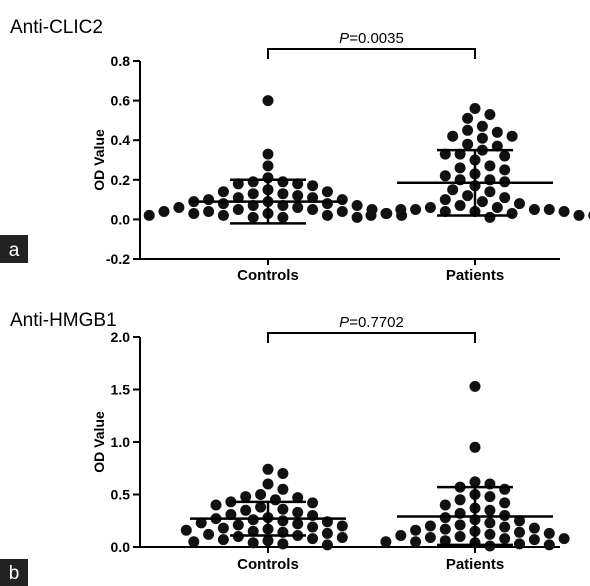 The width and height of the screenshot is (590, 586). What do you see at coordinates (121, 442) in the screenshot?
I see `y-tick-label: 1.0` at bounding box center [121, 442].